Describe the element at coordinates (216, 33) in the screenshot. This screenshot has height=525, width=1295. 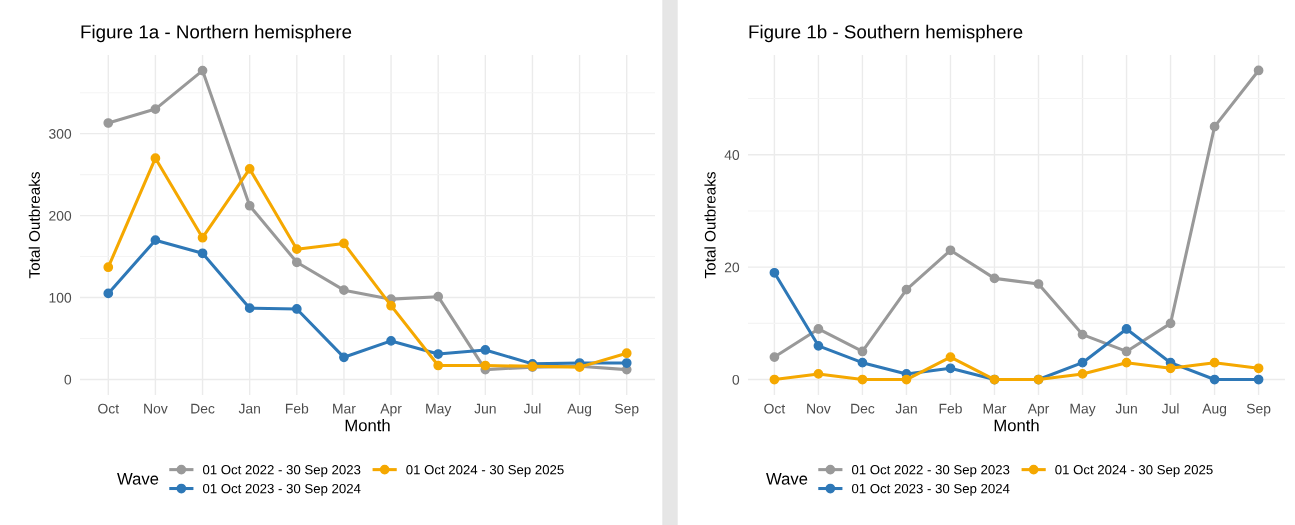
I see `chart-title: Figure 1a - Northern hemisphere` at that location.